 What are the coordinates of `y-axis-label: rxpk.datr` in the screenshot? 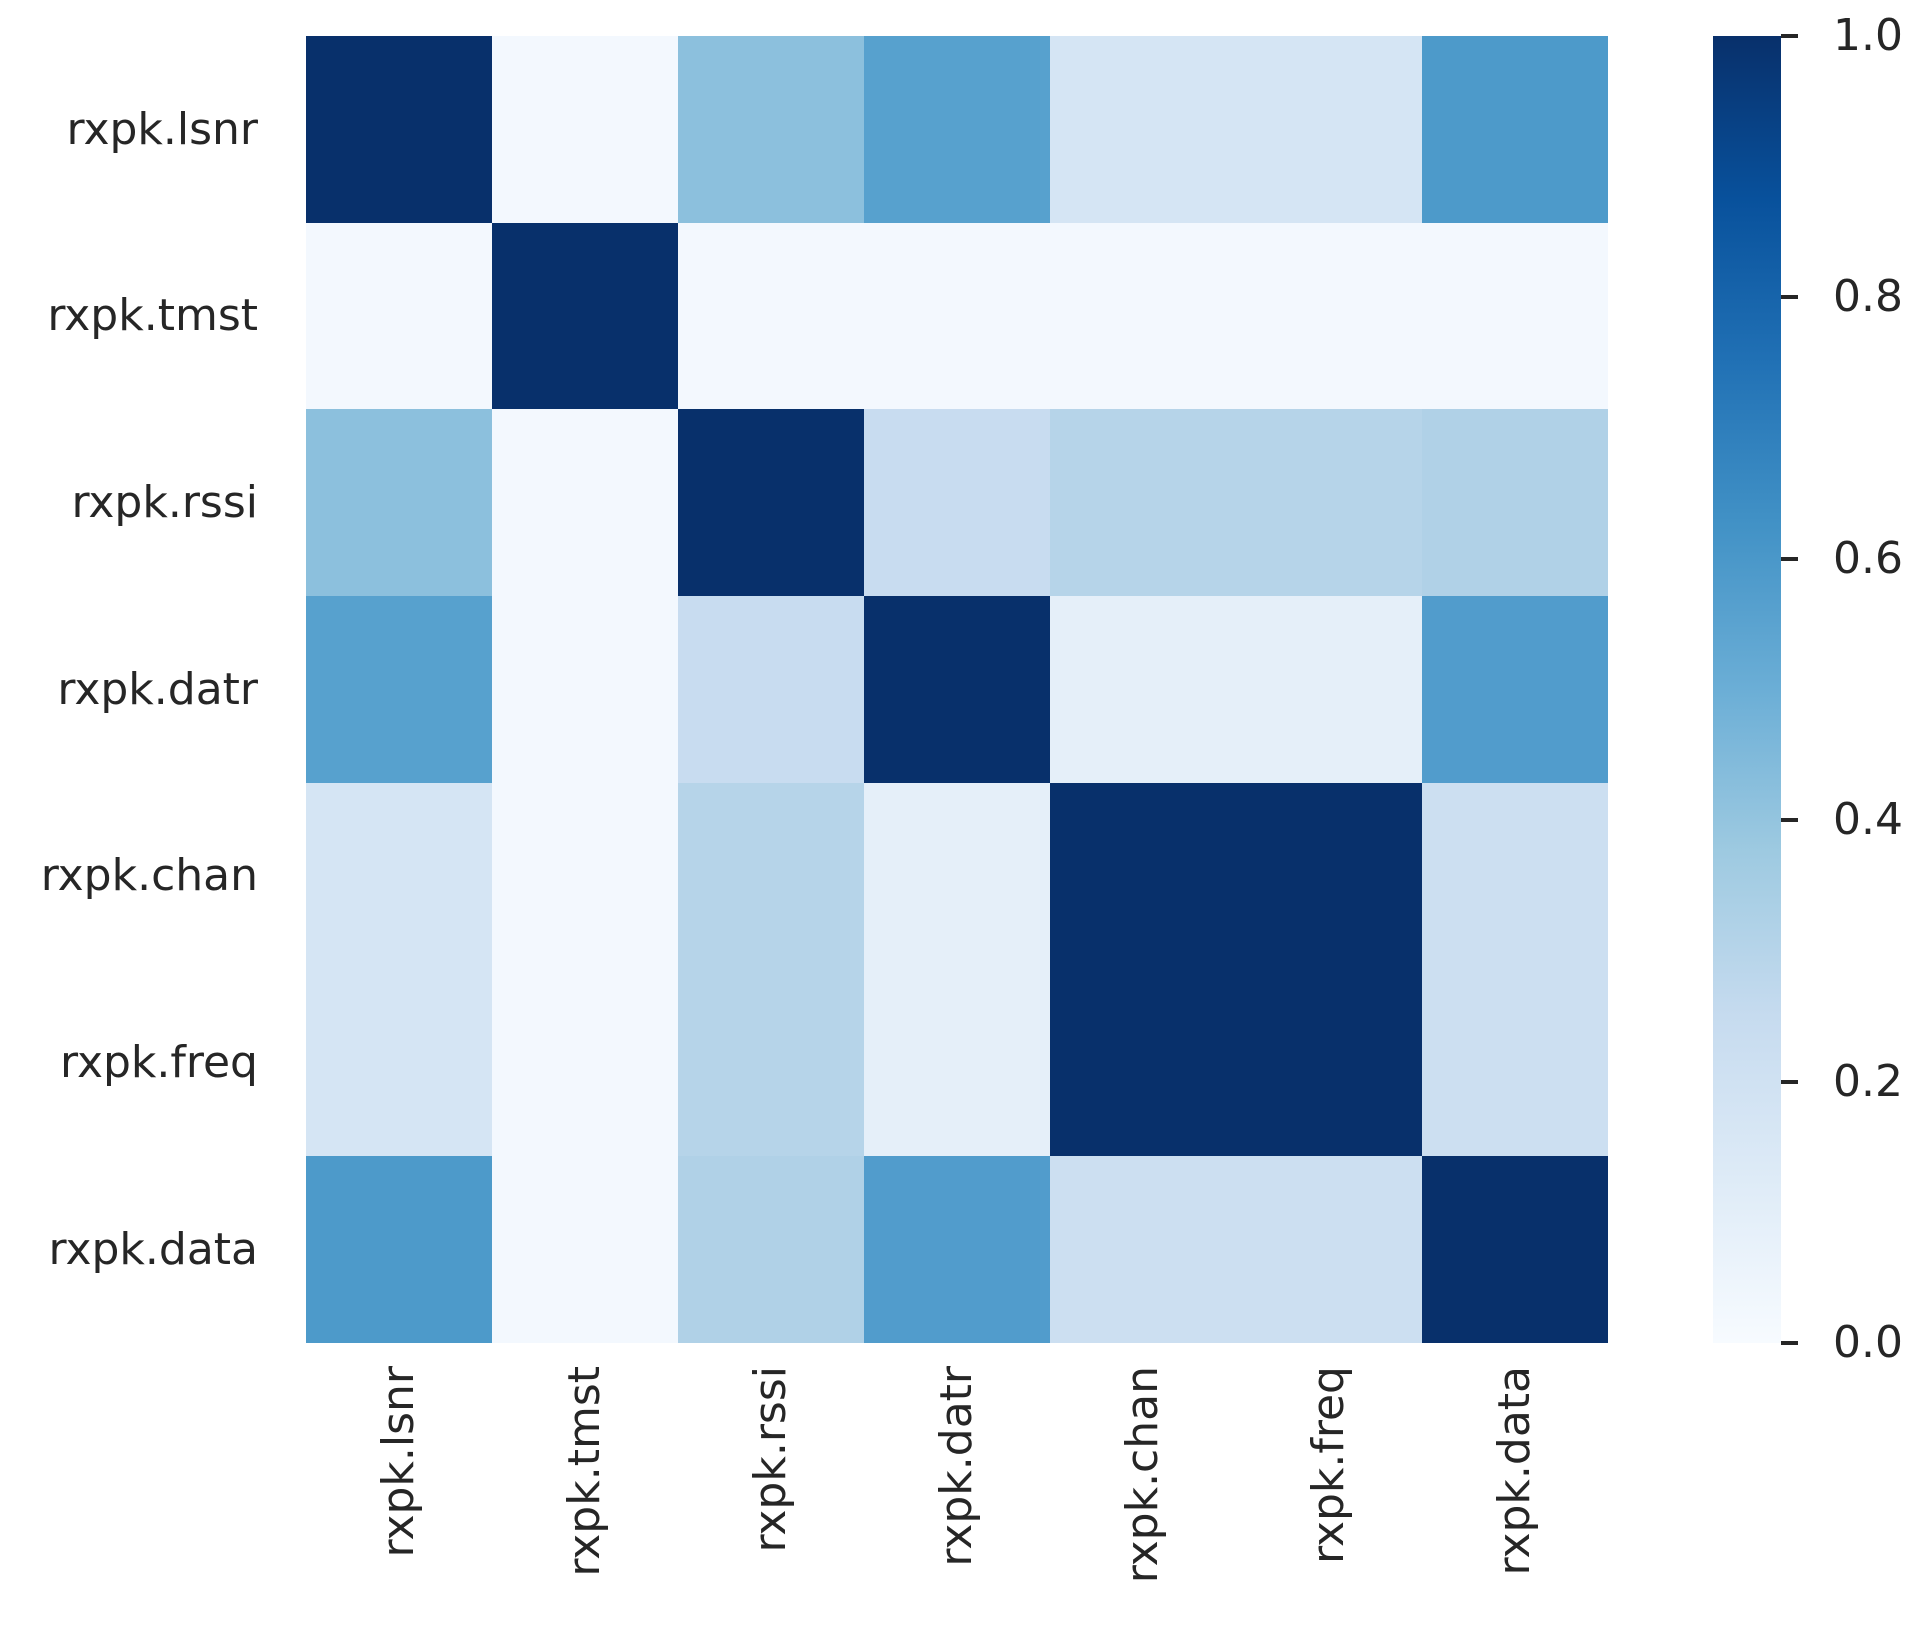 It's located at (157, 689).